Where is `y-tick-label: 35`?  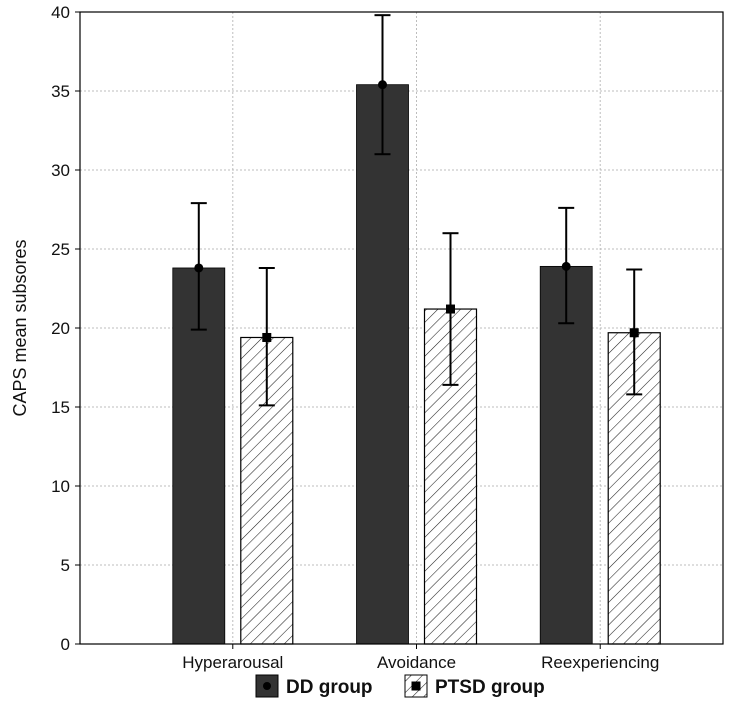 y-tick-label: 35 is located at coordinates (60, 91).